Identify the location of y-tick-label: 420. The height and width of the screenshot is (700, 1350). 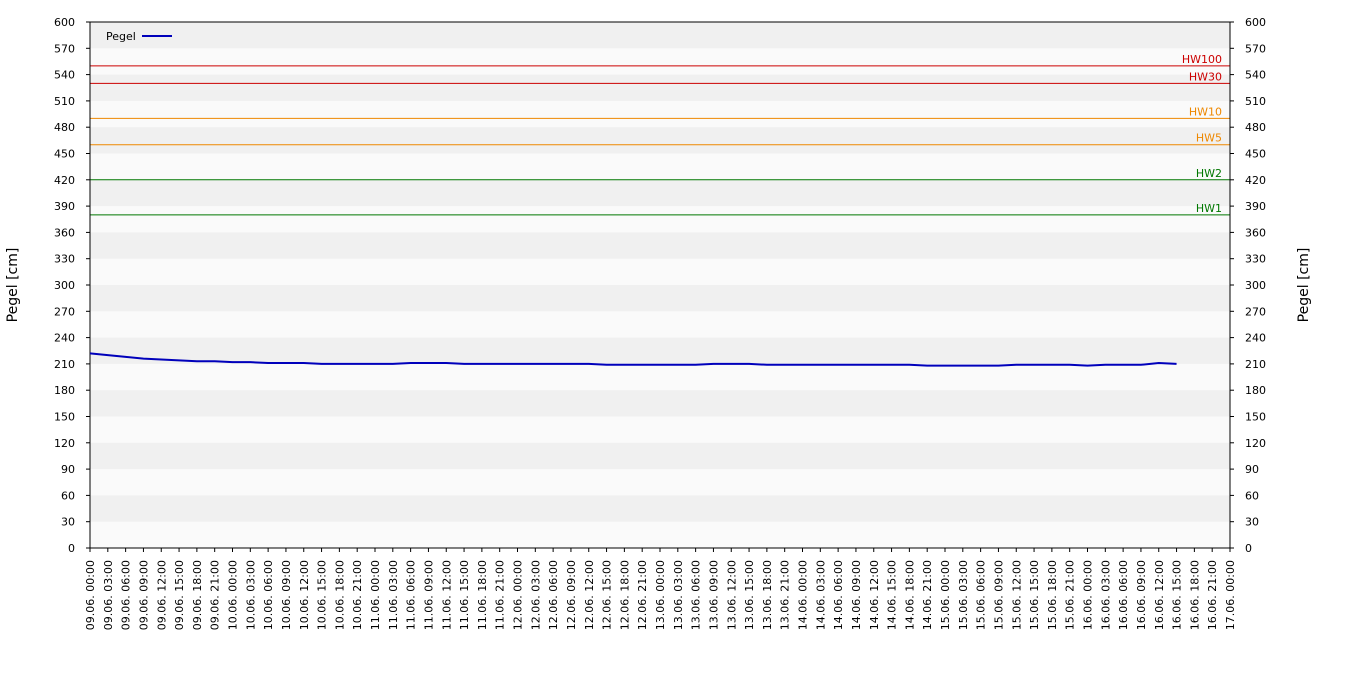
(64, 180).